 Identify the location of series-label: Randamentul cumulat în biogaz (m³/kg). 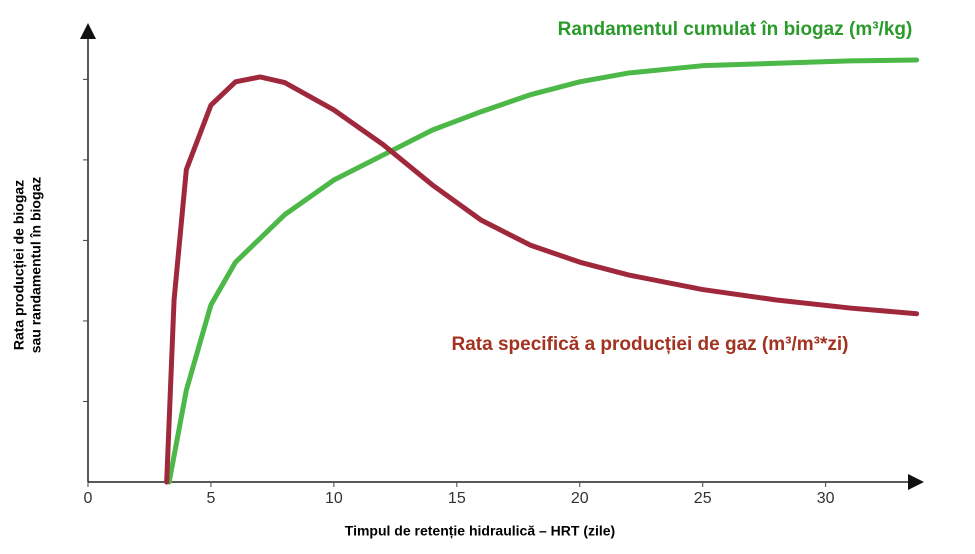
(735, 29).